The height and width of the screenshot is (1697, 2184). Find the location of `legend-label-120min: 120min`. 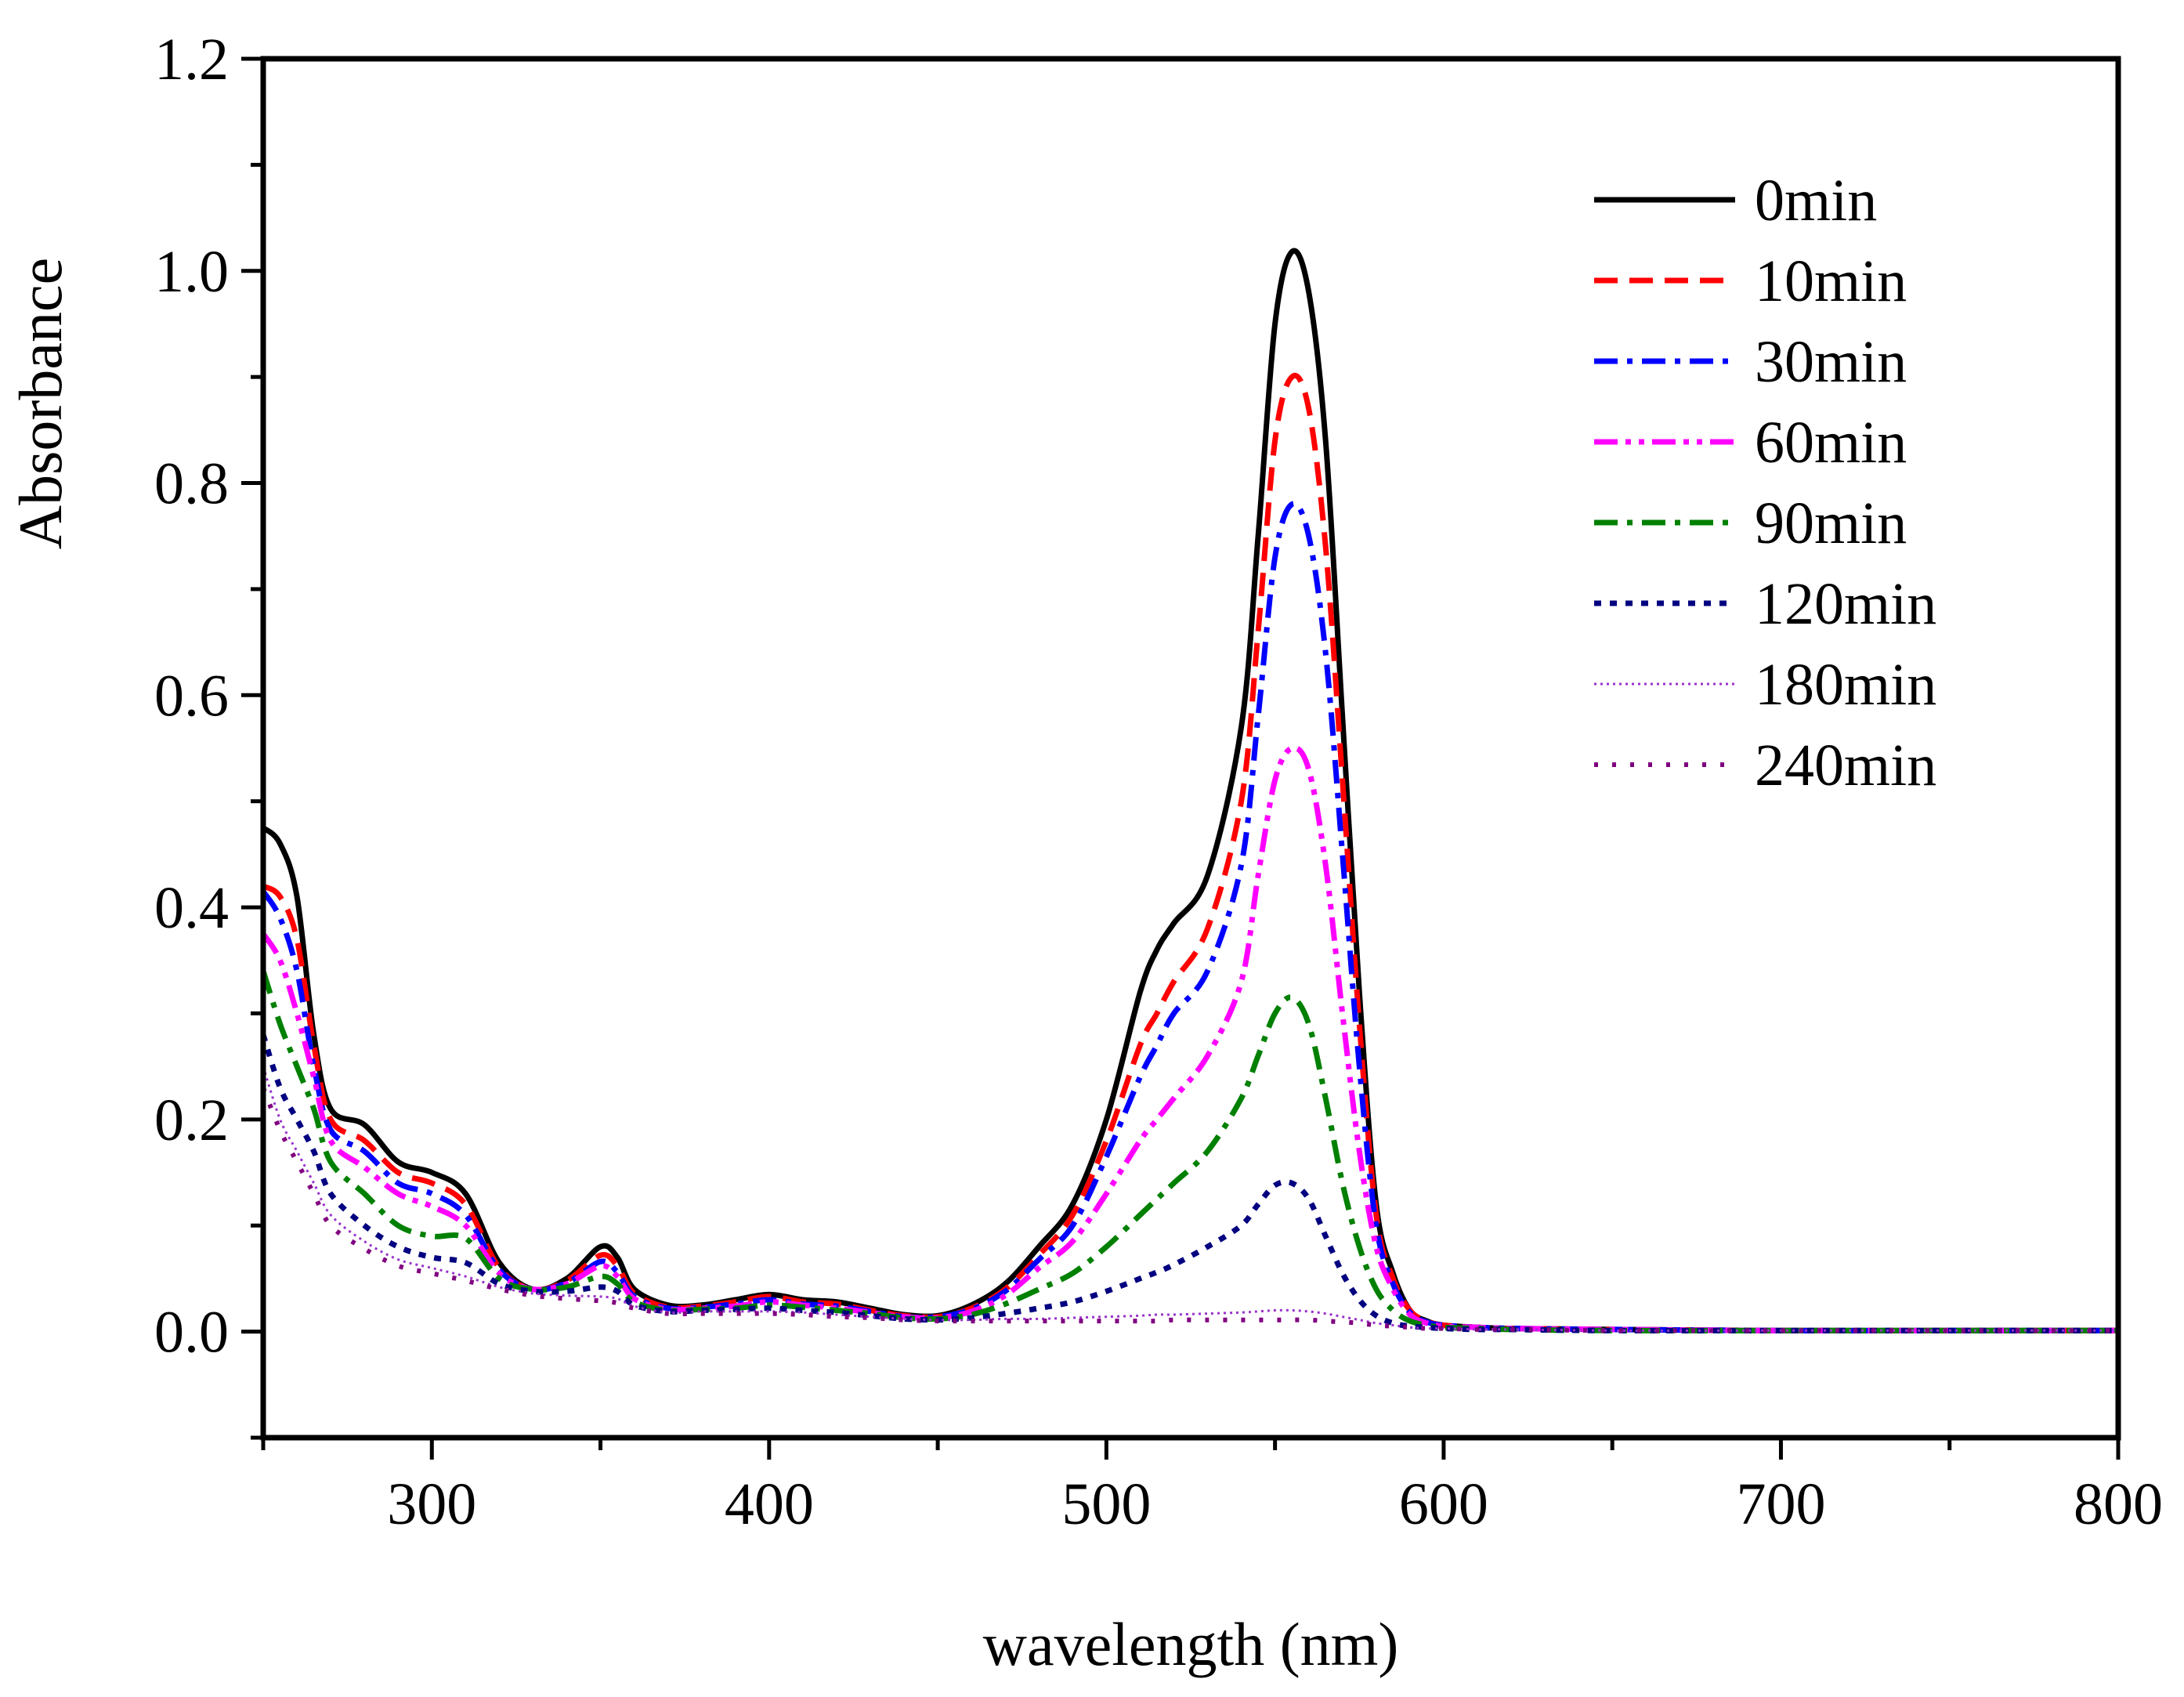

legend-label-120min: 120min is located at coordinates (1845, 604).